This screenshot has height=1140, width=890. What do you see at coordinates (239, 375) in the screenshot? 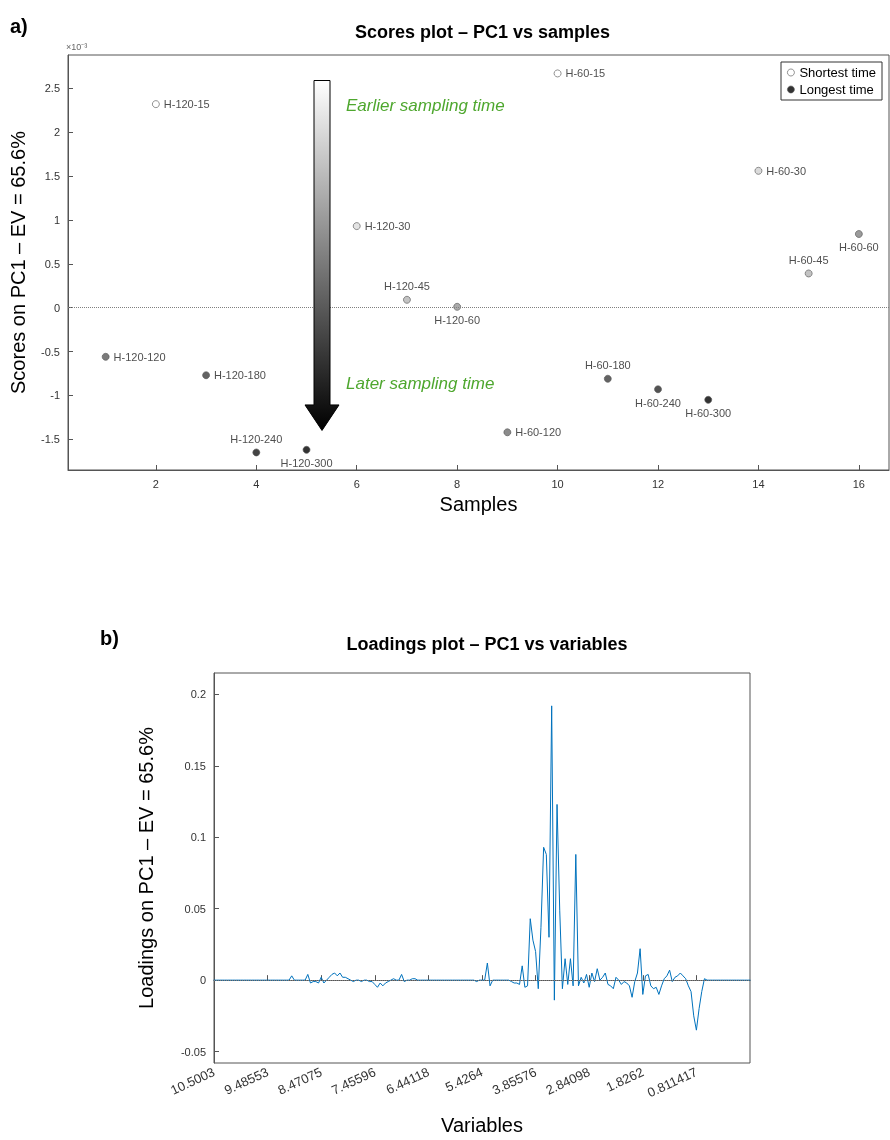
I see `data-label: H-120-180` at bounding box center [239, 375].